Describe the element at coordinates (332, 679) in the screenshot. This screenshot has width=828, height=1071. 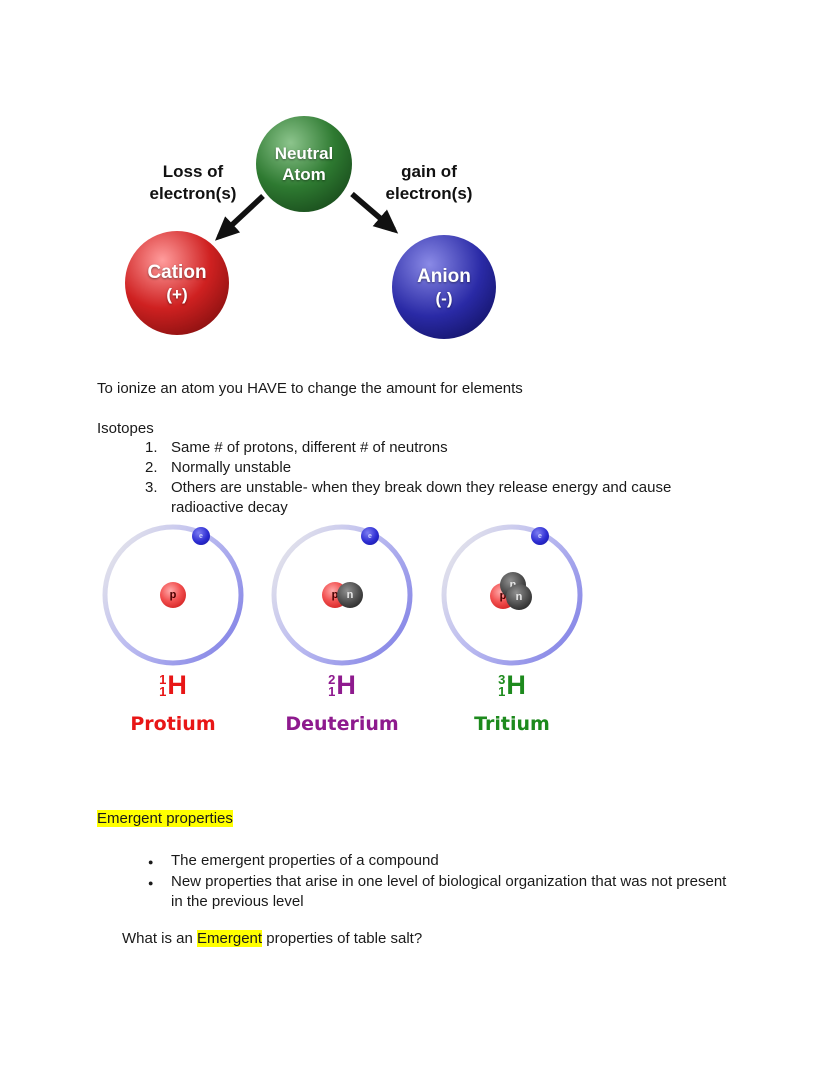
I see `mass-number: 2` at that location.